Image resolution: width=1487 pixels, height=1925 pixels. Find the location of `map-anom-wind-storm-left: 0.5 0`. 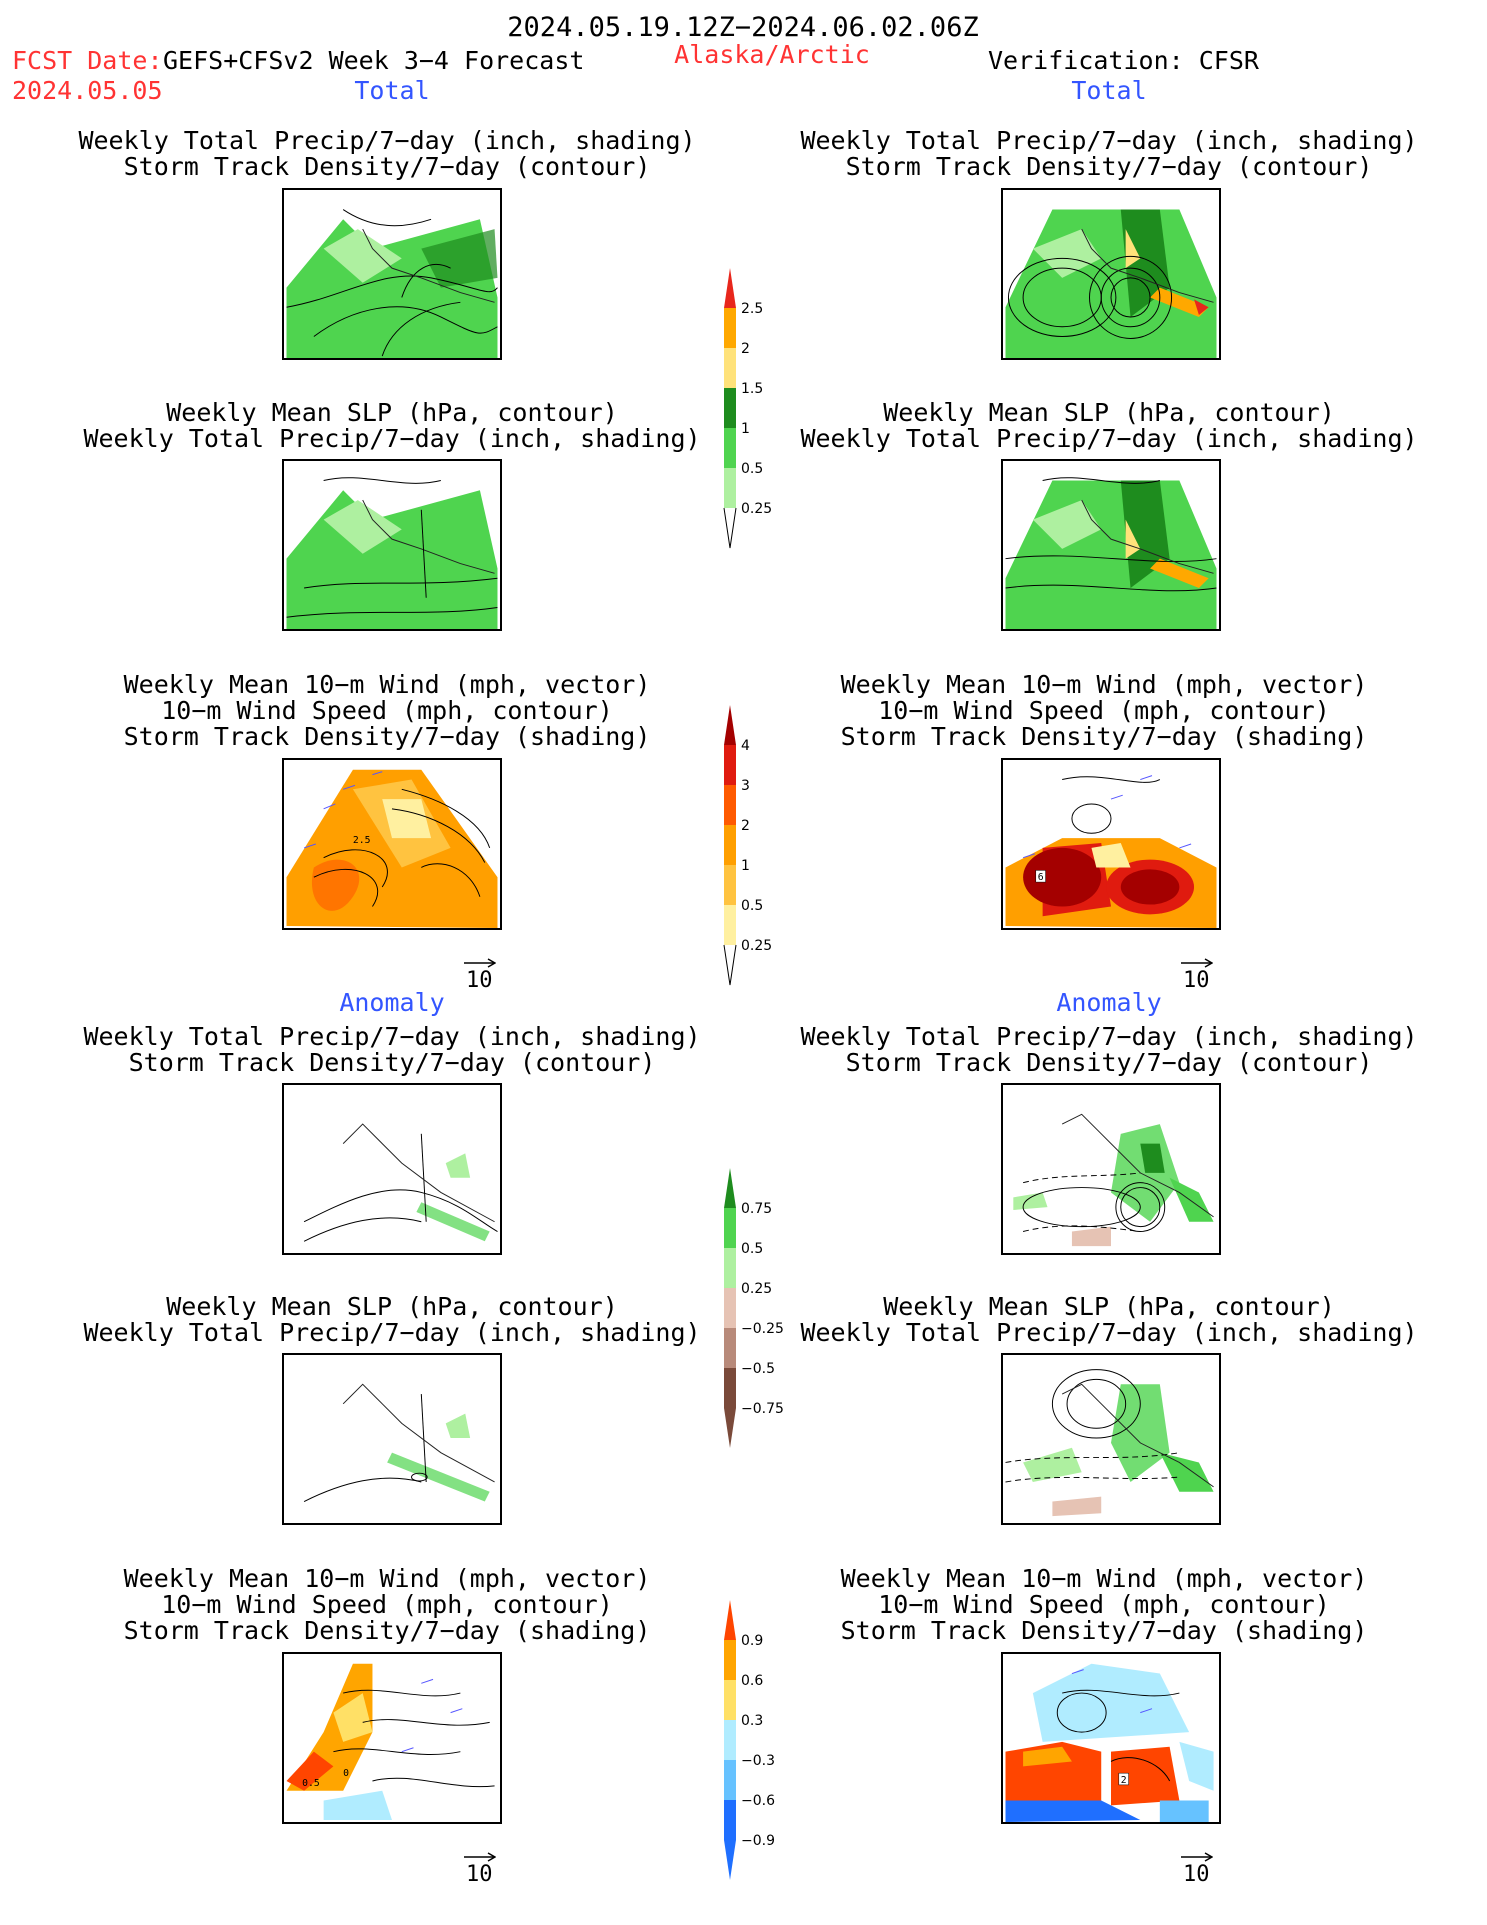

map-anom-wind-storm-left: 0.5 0 is located at coordinates (392, 1738).